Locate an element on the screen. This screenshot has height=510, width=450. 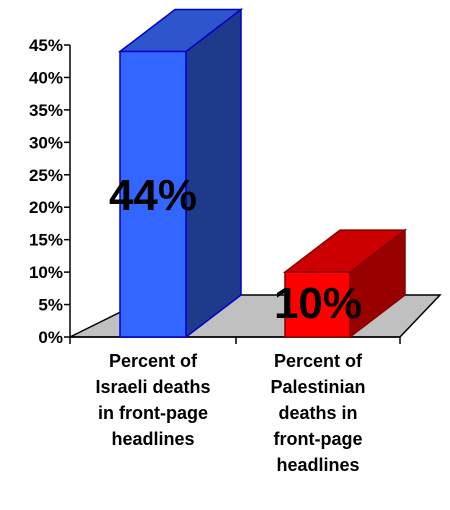
category-label-line: in front-page is located at coordinates (153, 413).